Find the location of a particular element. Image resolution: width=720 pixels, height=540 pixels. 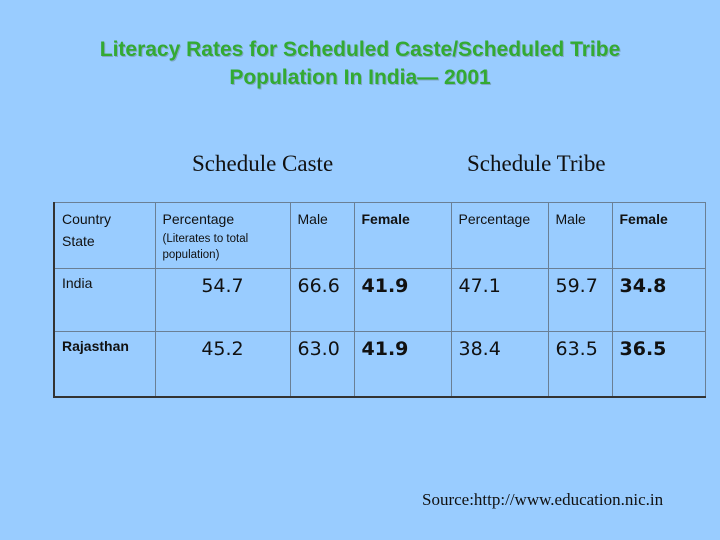

header-sc-female: Female is located at coordinates (402, 235).